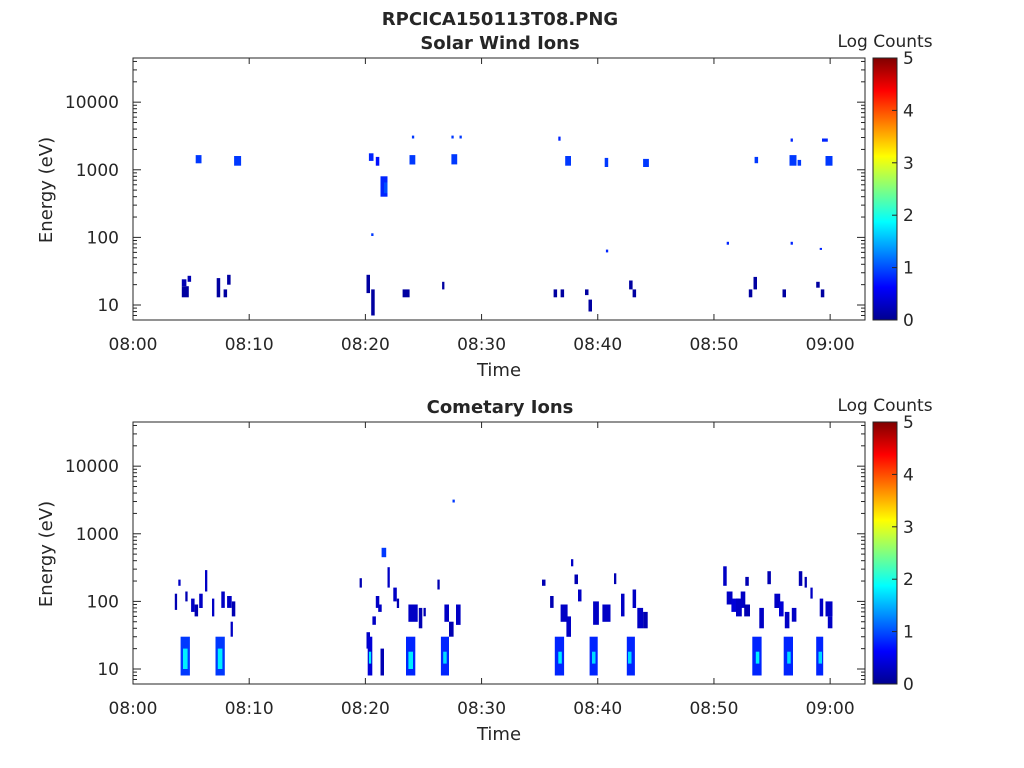 The image size is (1024, 768). Describe the element at coordinates (499, 43) in the screenshot. I see `panel-title-solar-wind: Solar Wind Ions` at that location.